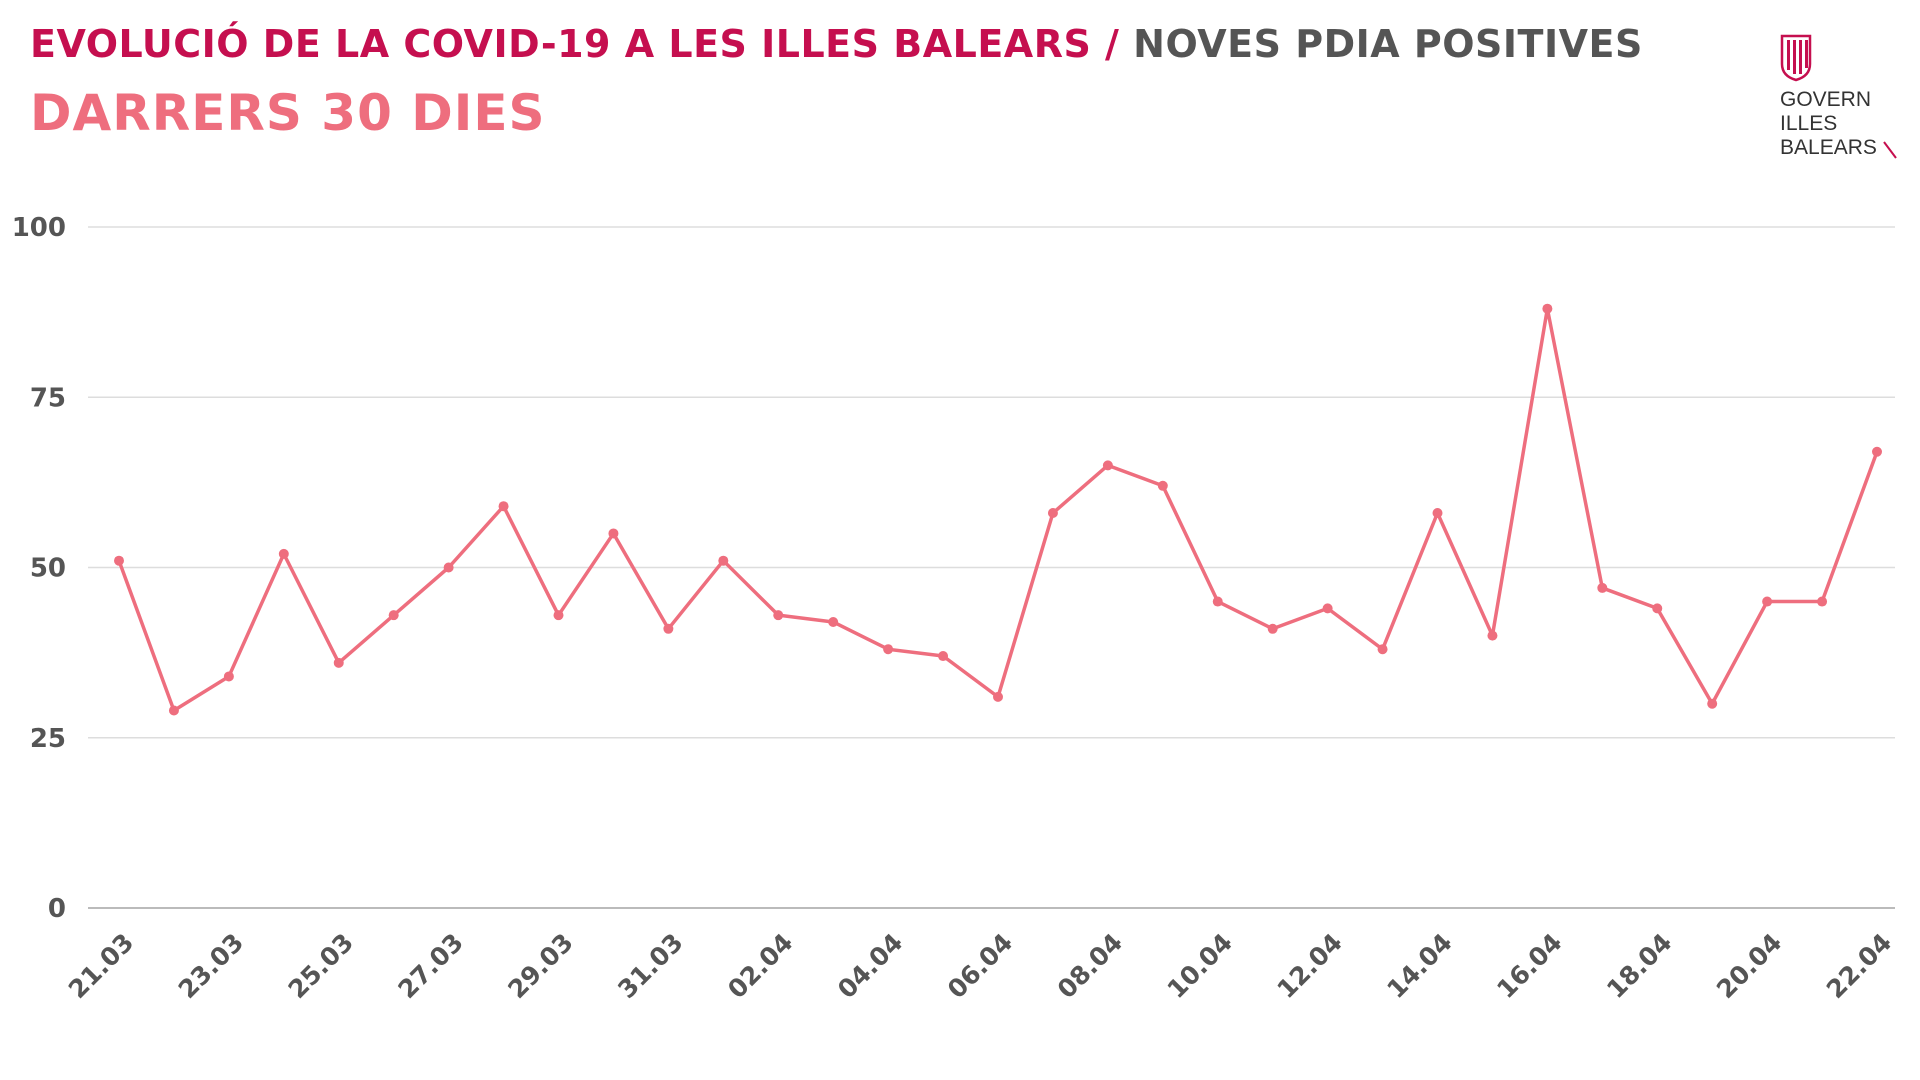 The image size is (1920, 1080). Describe the element at coordinates (430, 966) in the screenshot. I see `x-tick-label: 27.03` at that location.